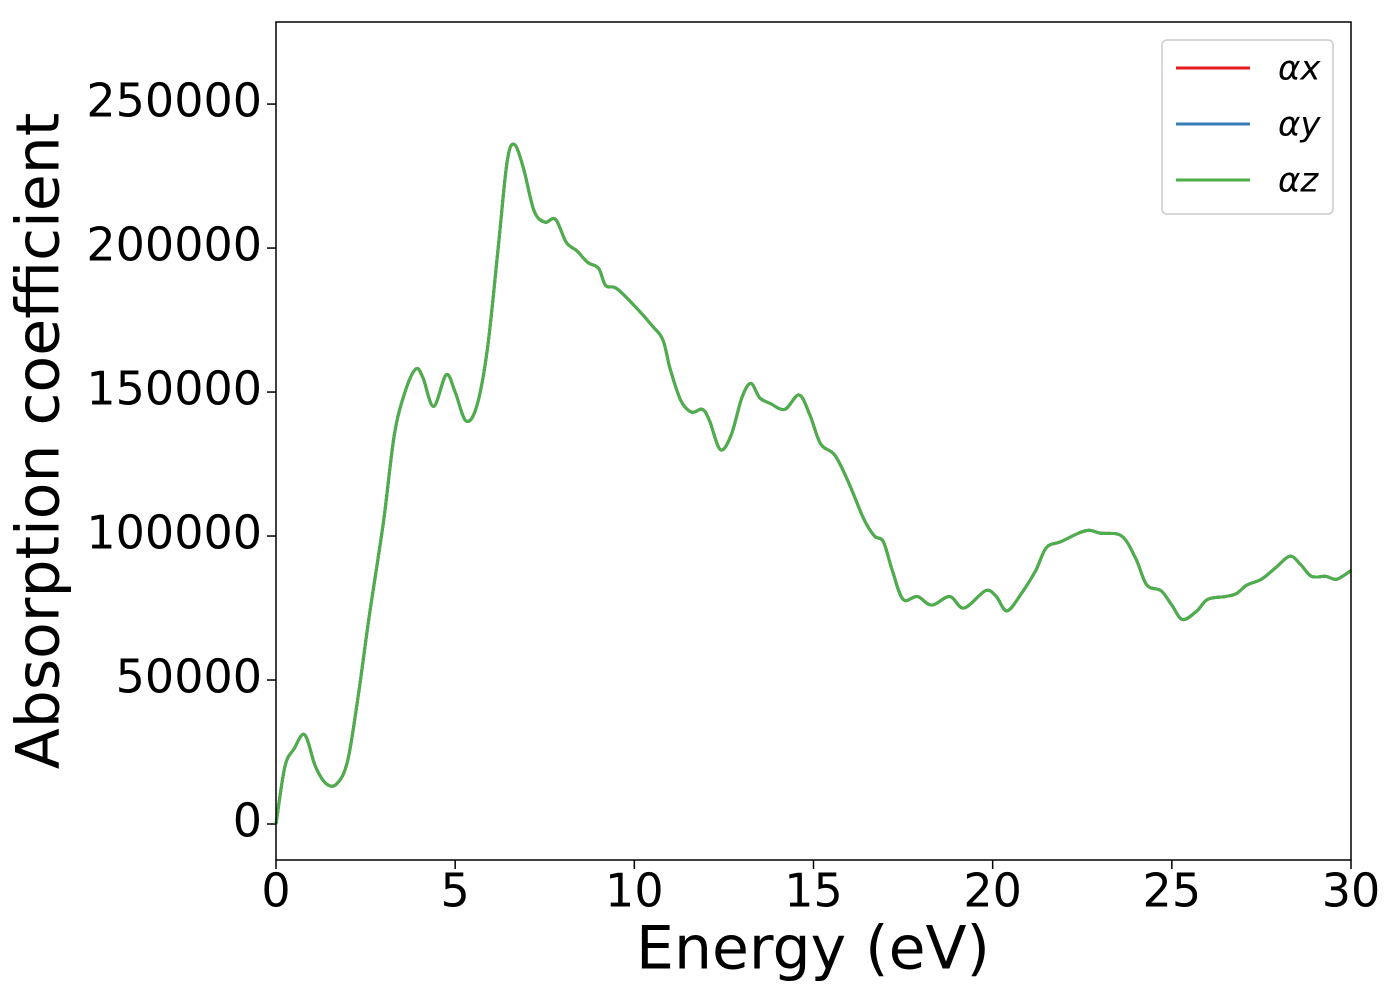  What do you see at coordinates (275, 891) in the screenshot?
I see `x-tick-label: 0` at bounding box center [275, 891].